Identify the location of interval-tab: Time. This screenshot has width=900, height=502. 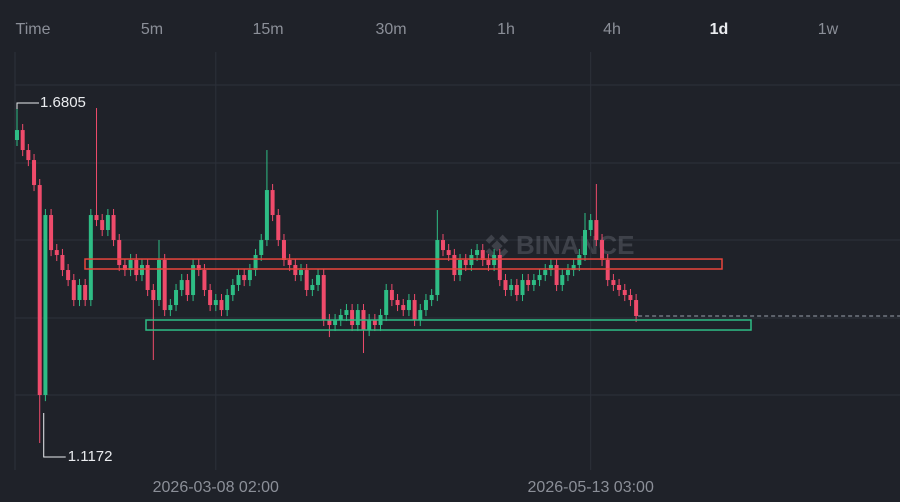
(33, 29).